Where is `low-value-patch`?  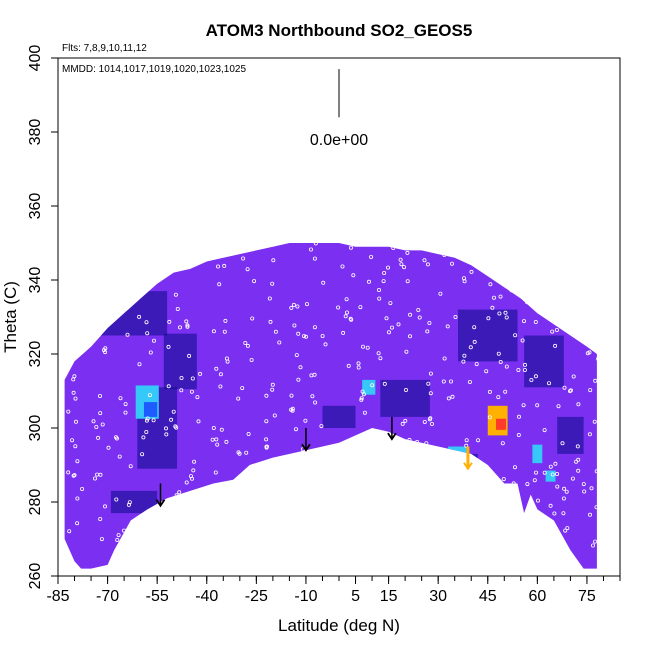
low-value-patch is located at coordinates (339, 416).